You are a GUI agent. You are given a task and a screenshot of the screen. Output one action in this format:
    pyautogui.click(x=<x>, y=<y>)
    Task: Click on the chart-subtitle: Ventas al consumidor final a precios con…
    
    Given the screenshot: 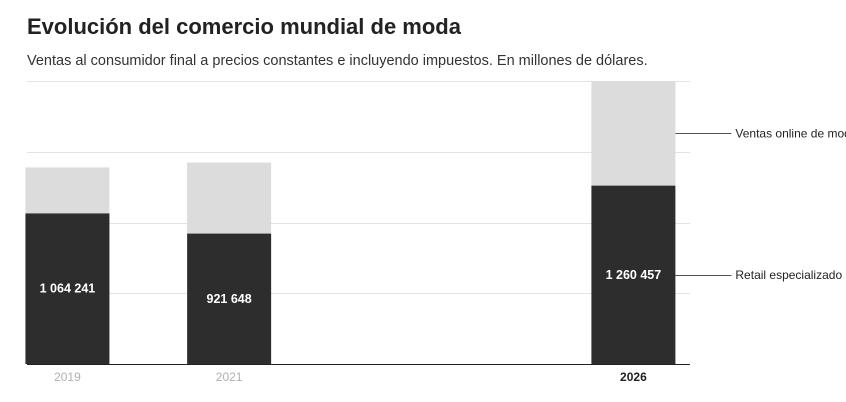 What is the action you would take?
    pyautogui.click(x=337, y=61)
    